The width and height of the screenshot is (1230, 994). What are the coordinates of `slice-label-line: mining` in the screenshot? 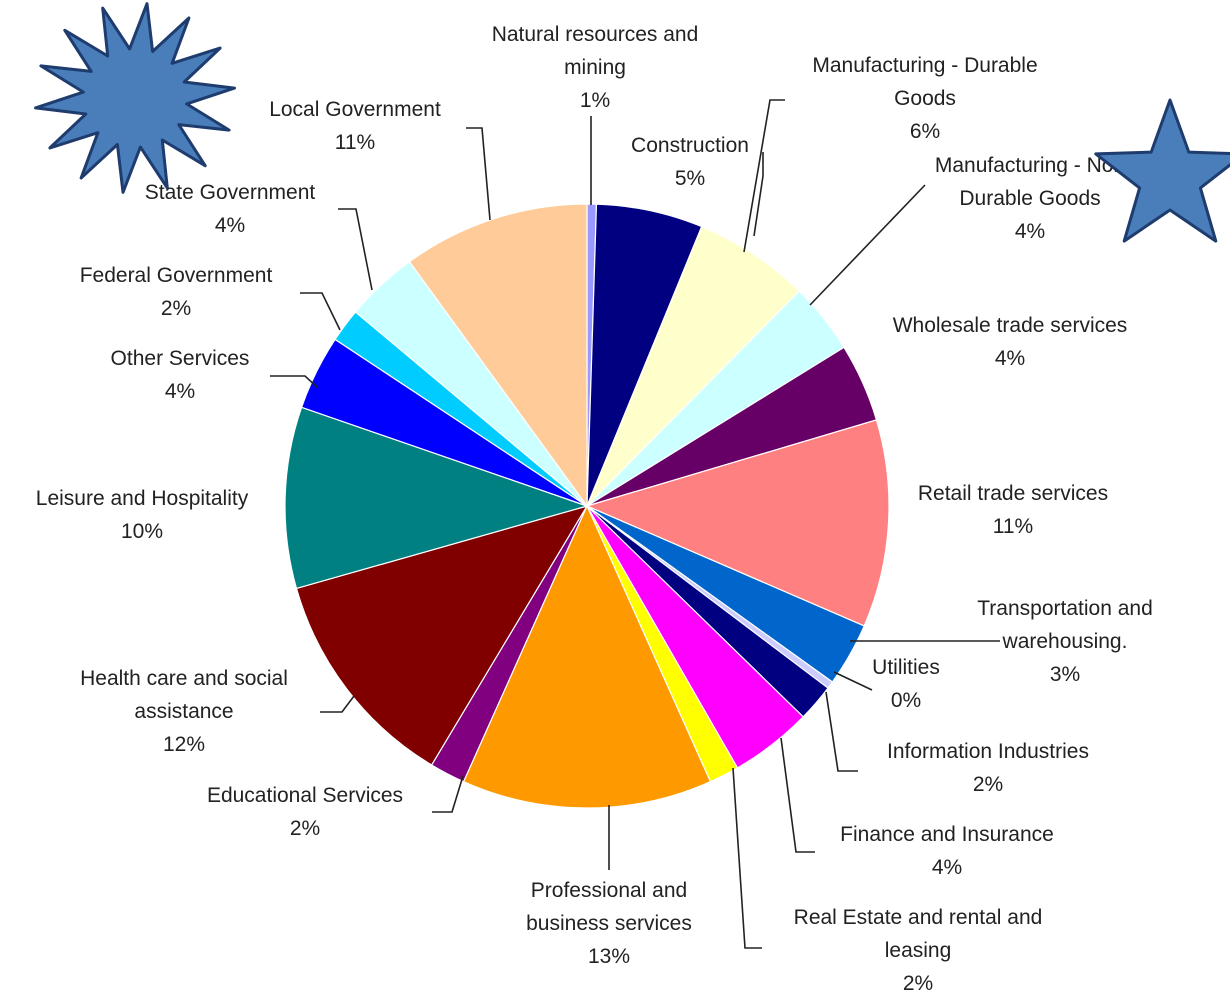 It's located at (595, 67).